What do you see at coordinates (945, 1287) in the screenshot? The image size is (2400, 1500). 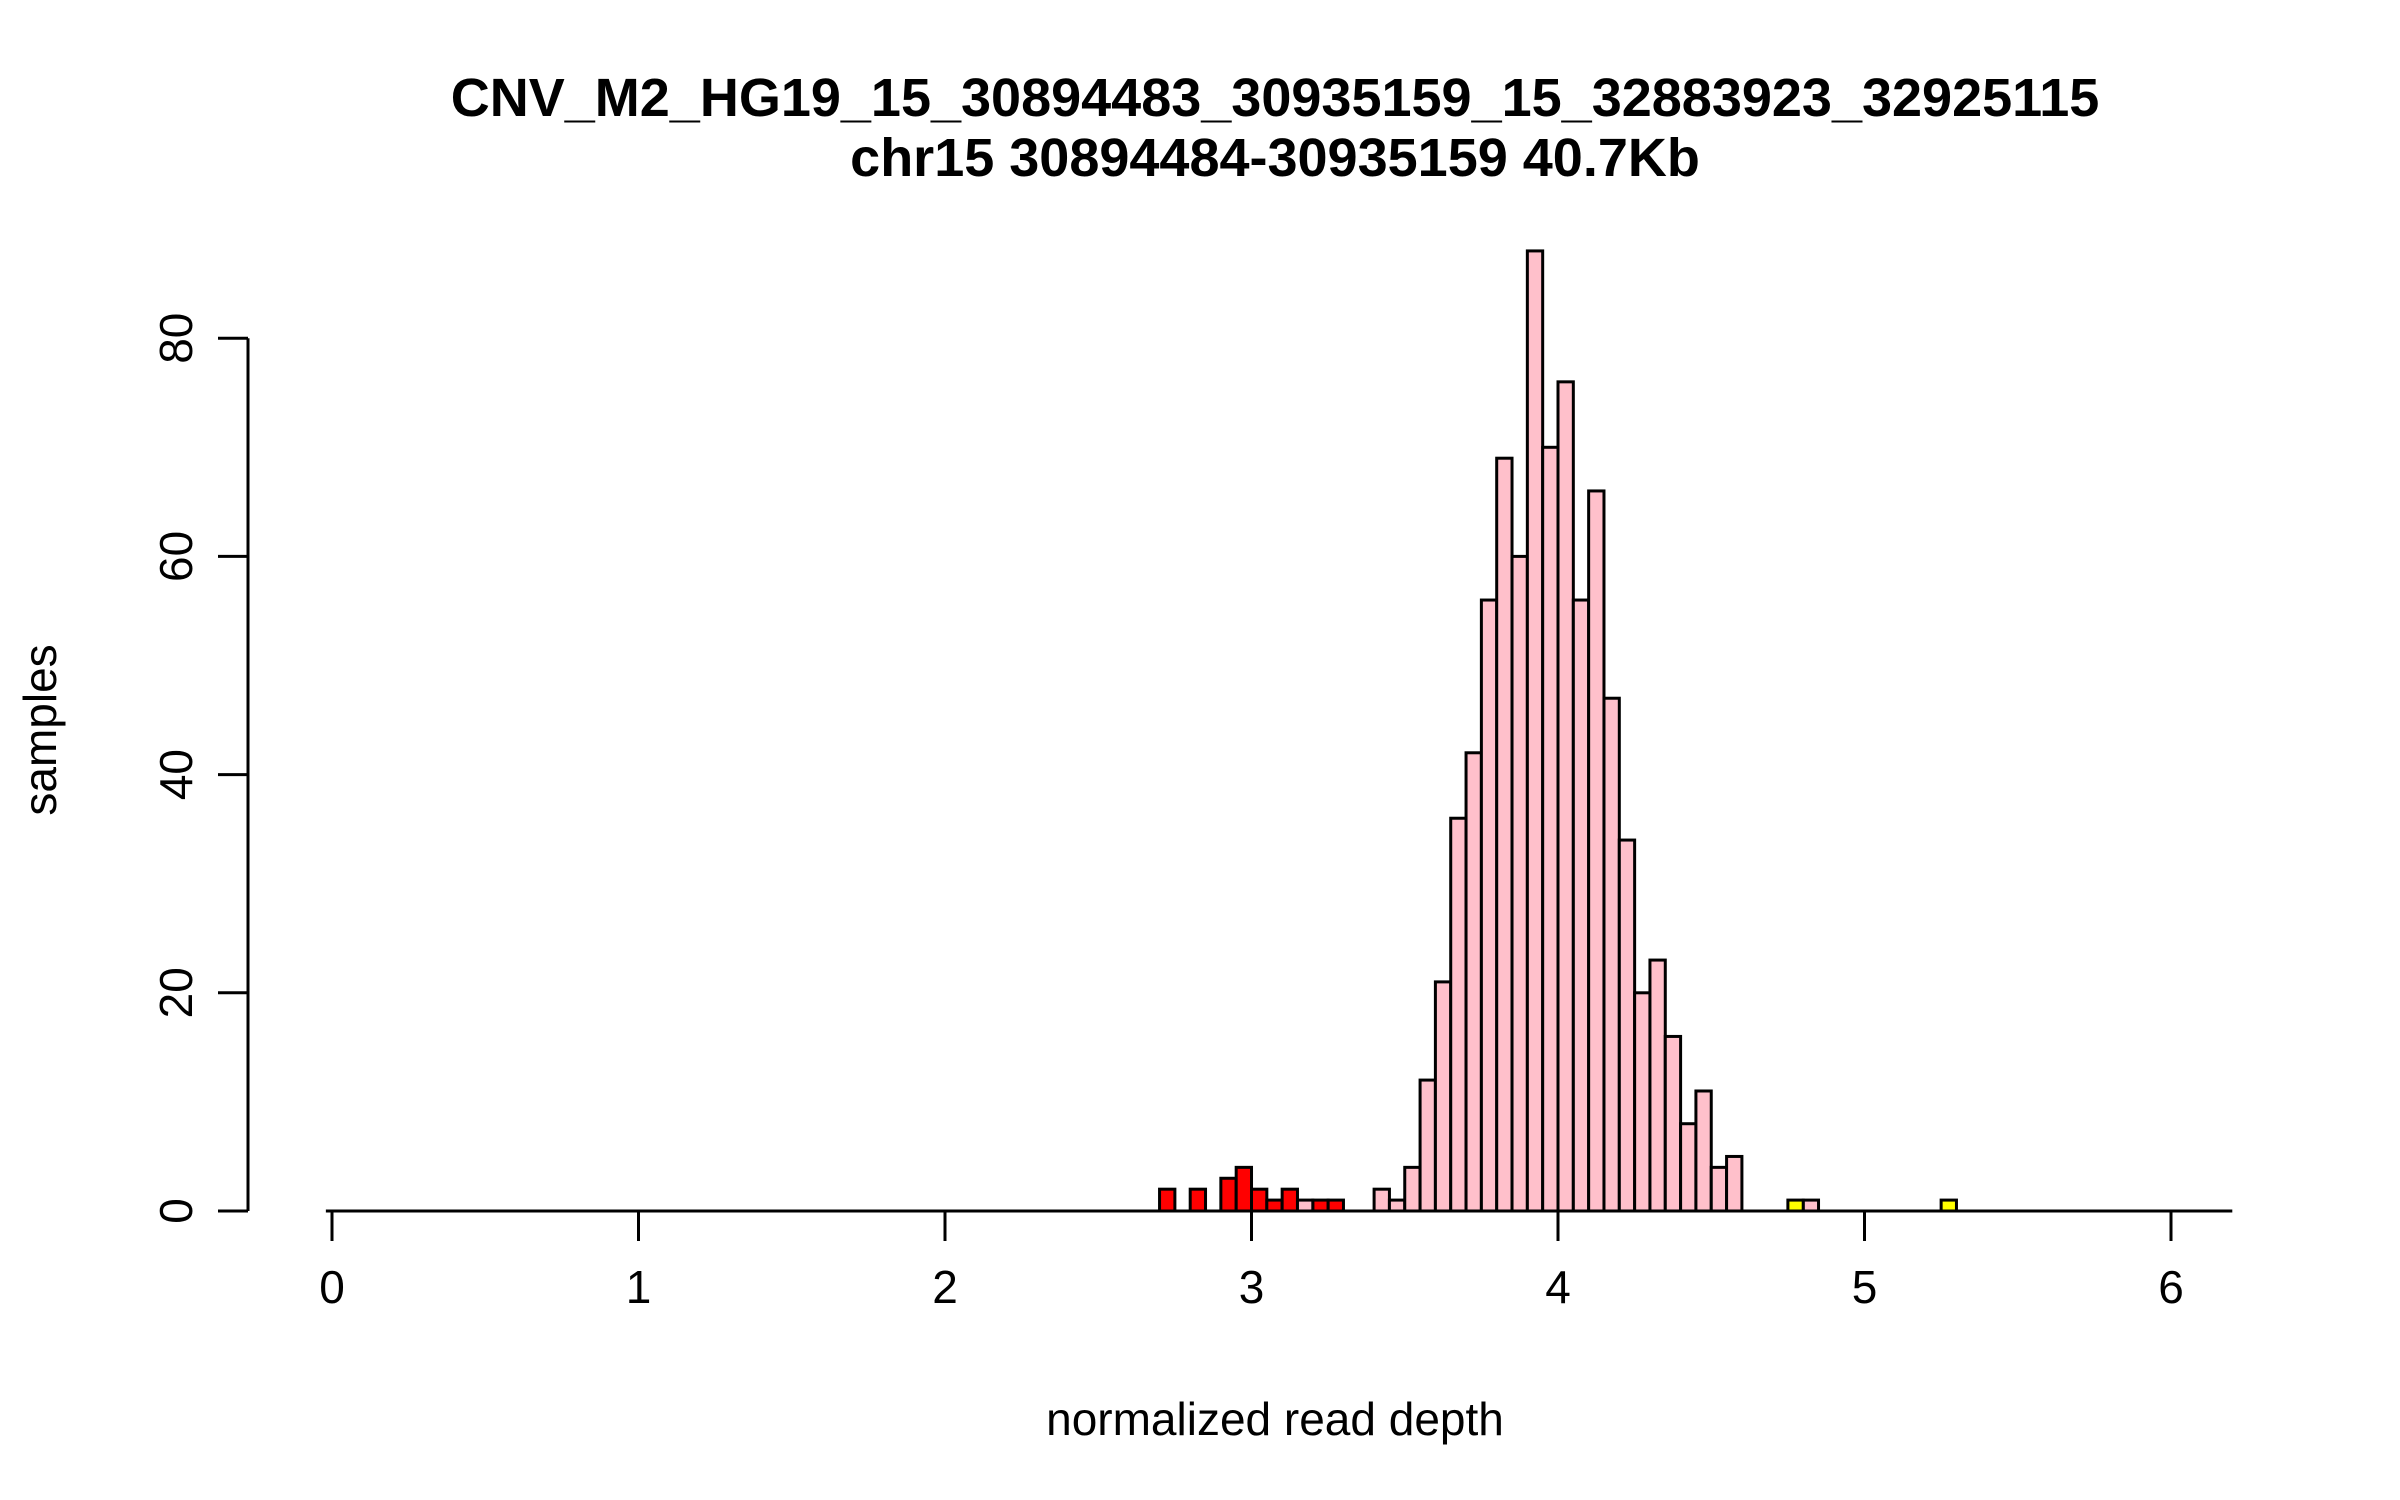 I see `x-tick-label: 2` at bounding box center [945, 1287].